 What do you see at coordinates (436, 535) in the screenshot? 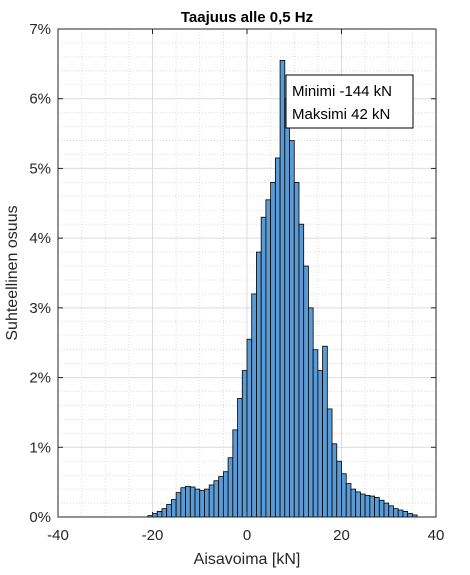
I see `x-tick-label: 40` at bounding box center [436, 535].